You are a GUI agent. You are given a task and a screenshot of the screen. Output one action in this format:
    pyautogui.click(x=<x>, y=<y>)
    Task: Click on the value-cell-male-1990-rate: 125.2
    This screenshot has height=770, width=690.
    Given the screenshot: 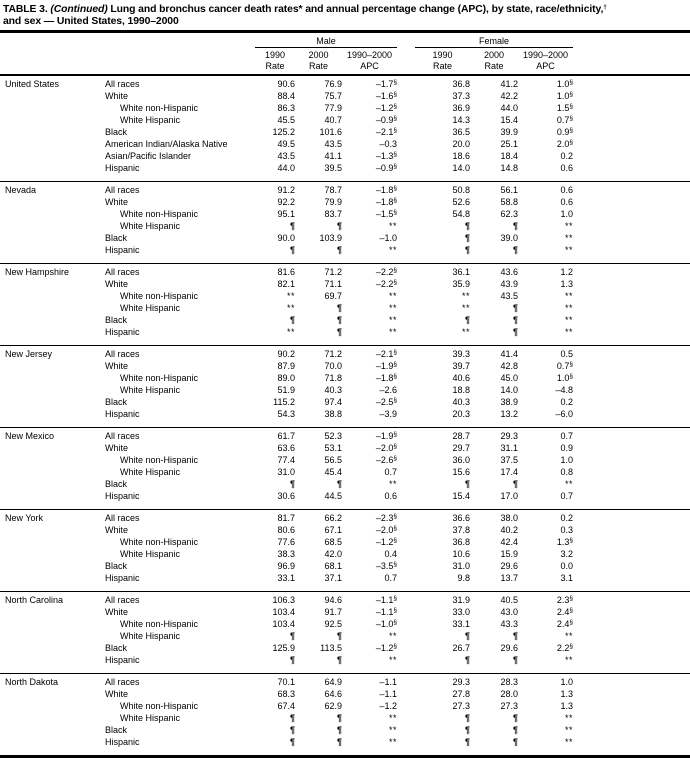 What is the action you would take?
    pyautogui.click(x=283, y=132)
    